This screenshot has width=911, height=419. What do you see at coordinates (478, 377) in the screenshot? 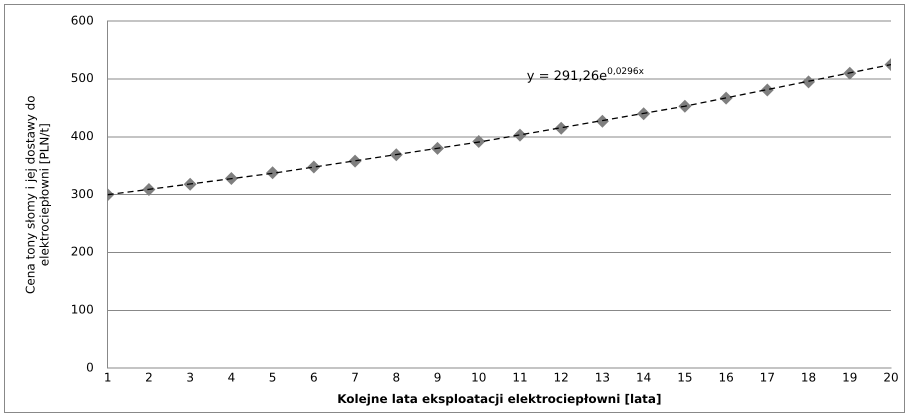
I see `x-tick-label: 10` at bounding box center [478, 377].